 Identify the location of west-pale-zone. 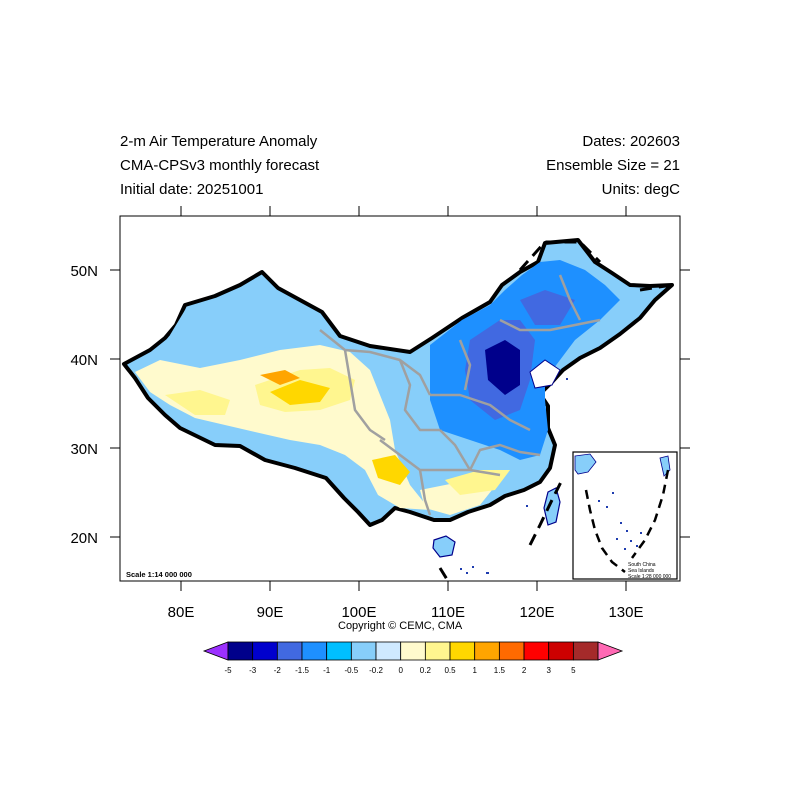
(282, 427).